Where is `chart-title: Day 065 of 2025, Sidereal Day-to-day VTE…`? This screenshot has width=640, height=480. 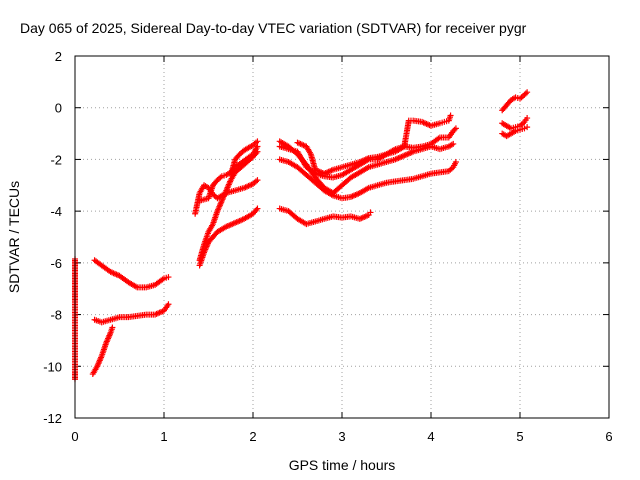
chart-title: Day 065 of 2025, Sidereal Day-to-day VTE… is located at coordinates (273, 28).